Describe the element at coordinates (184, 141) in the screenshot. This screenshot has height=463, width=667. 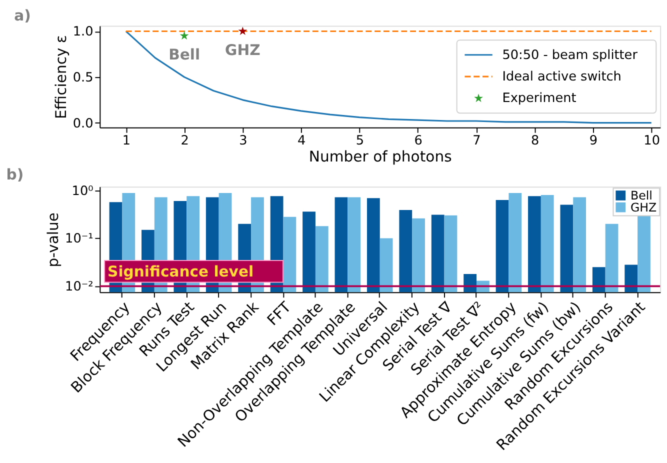
I see `x-tick-label: 2` at that location.